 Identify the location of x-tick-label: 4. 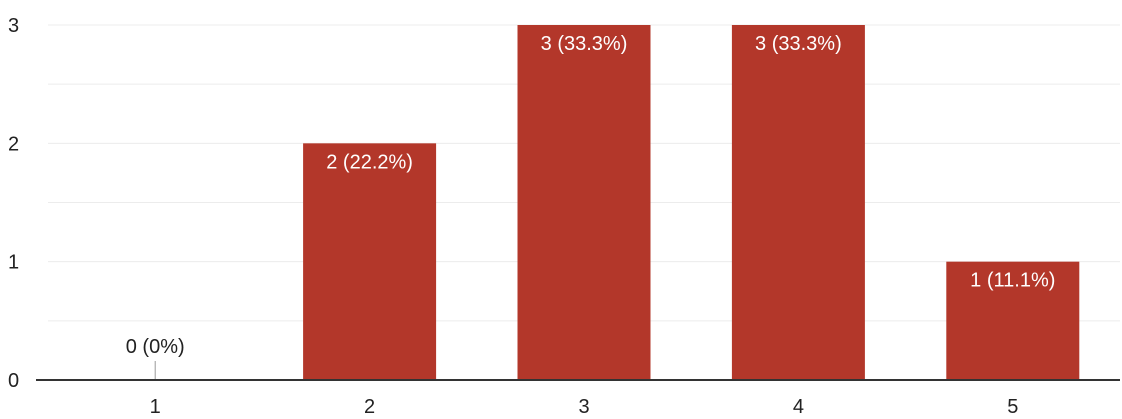
(798, 407).